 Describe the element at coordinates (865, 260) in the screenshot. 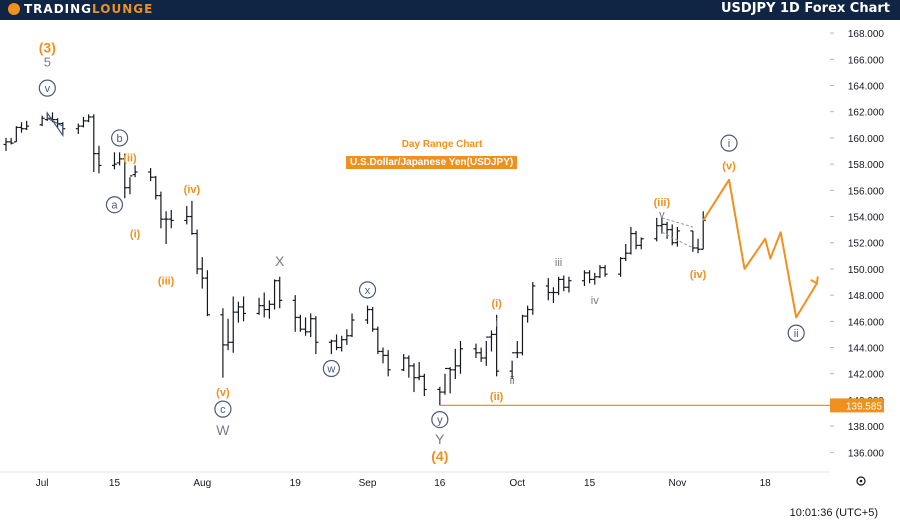

I see `price-axis` at that location.